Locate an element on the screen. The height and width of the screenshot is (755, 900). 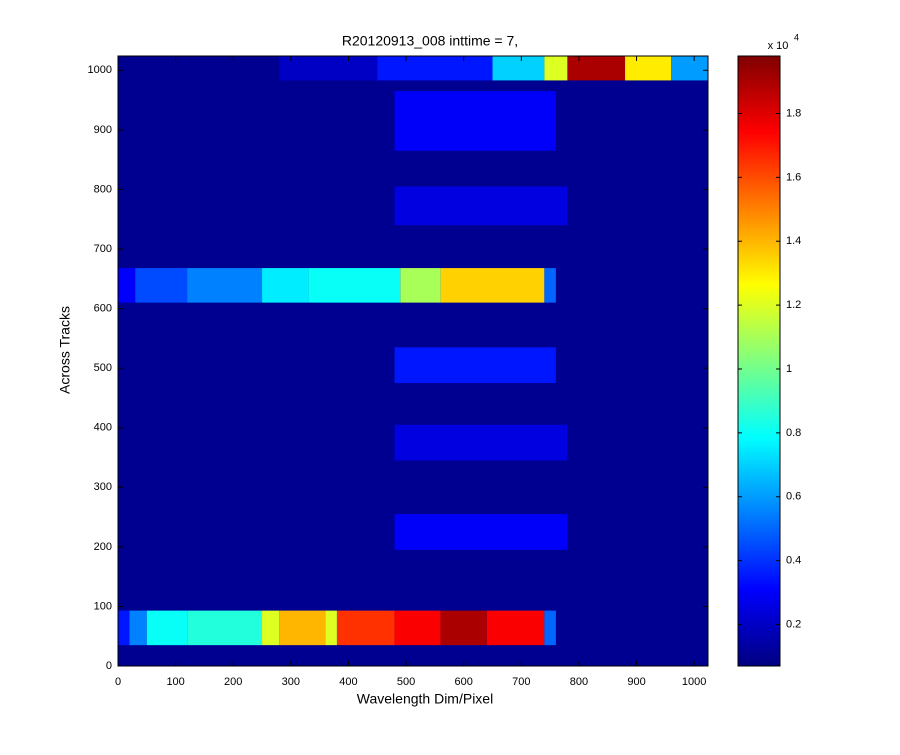
colorbar-tick-label: 1 is located at coordinates (789, 369).